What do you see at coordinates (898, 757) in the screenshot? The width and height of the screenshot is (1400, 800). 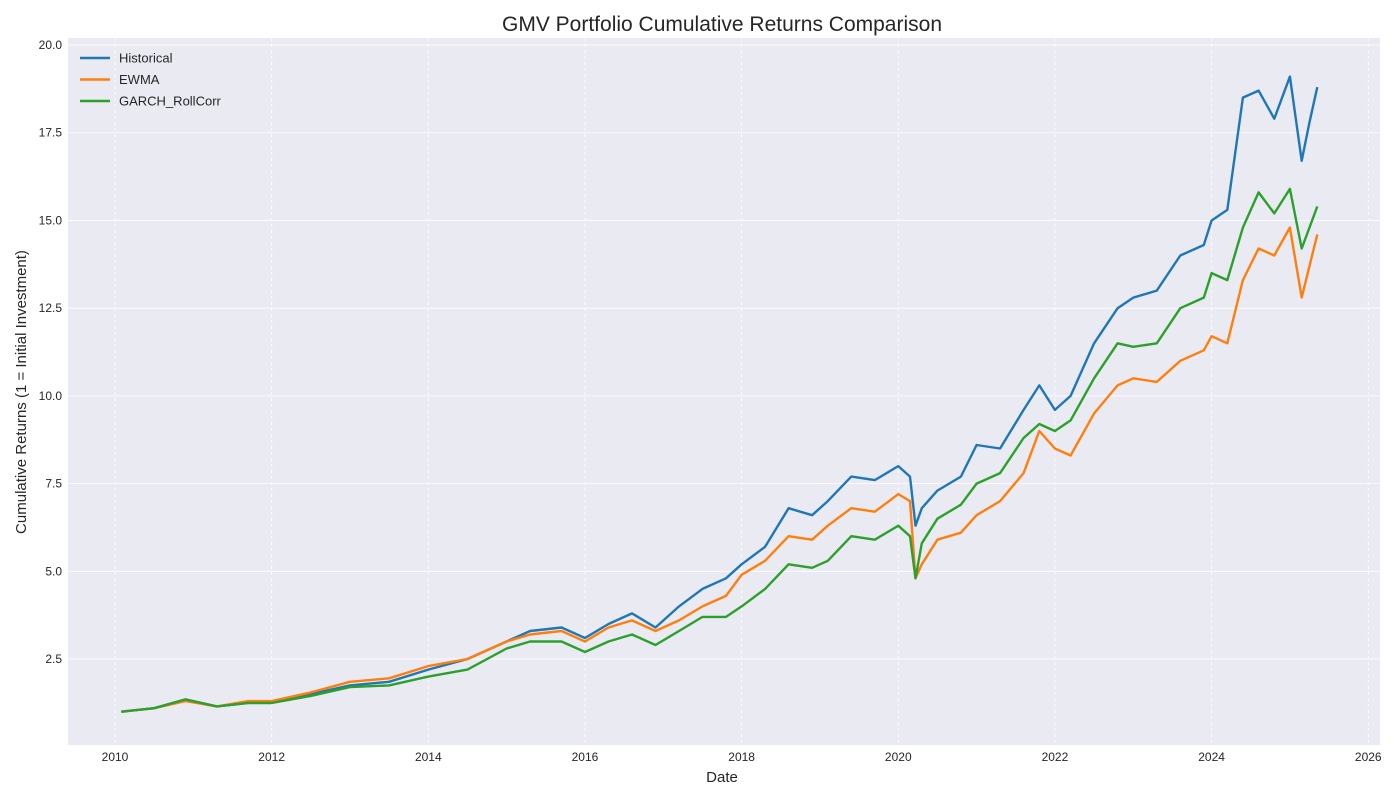 I see `x-tick-label: 2020` at bounding box center [898, 757].